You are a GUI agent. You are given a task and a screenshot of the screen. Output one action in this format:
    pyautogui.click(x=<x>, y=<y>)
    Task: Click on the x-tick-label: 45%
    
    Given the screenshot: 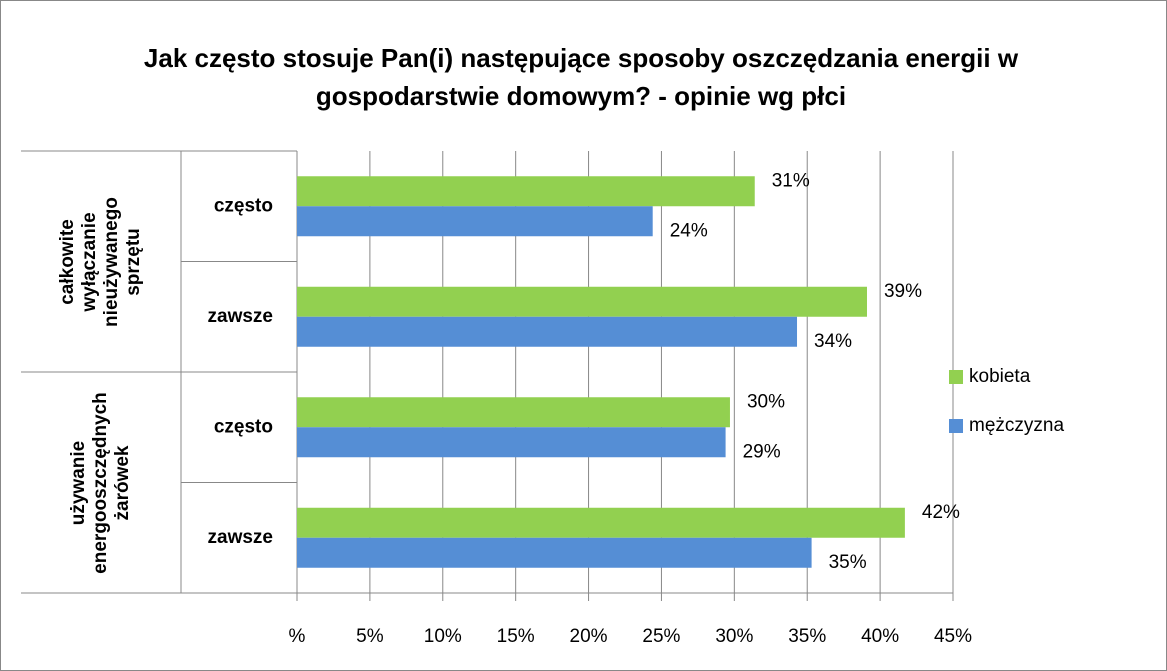 What is the action you would take?
    pyautogui.click(x=953, y=636)
    